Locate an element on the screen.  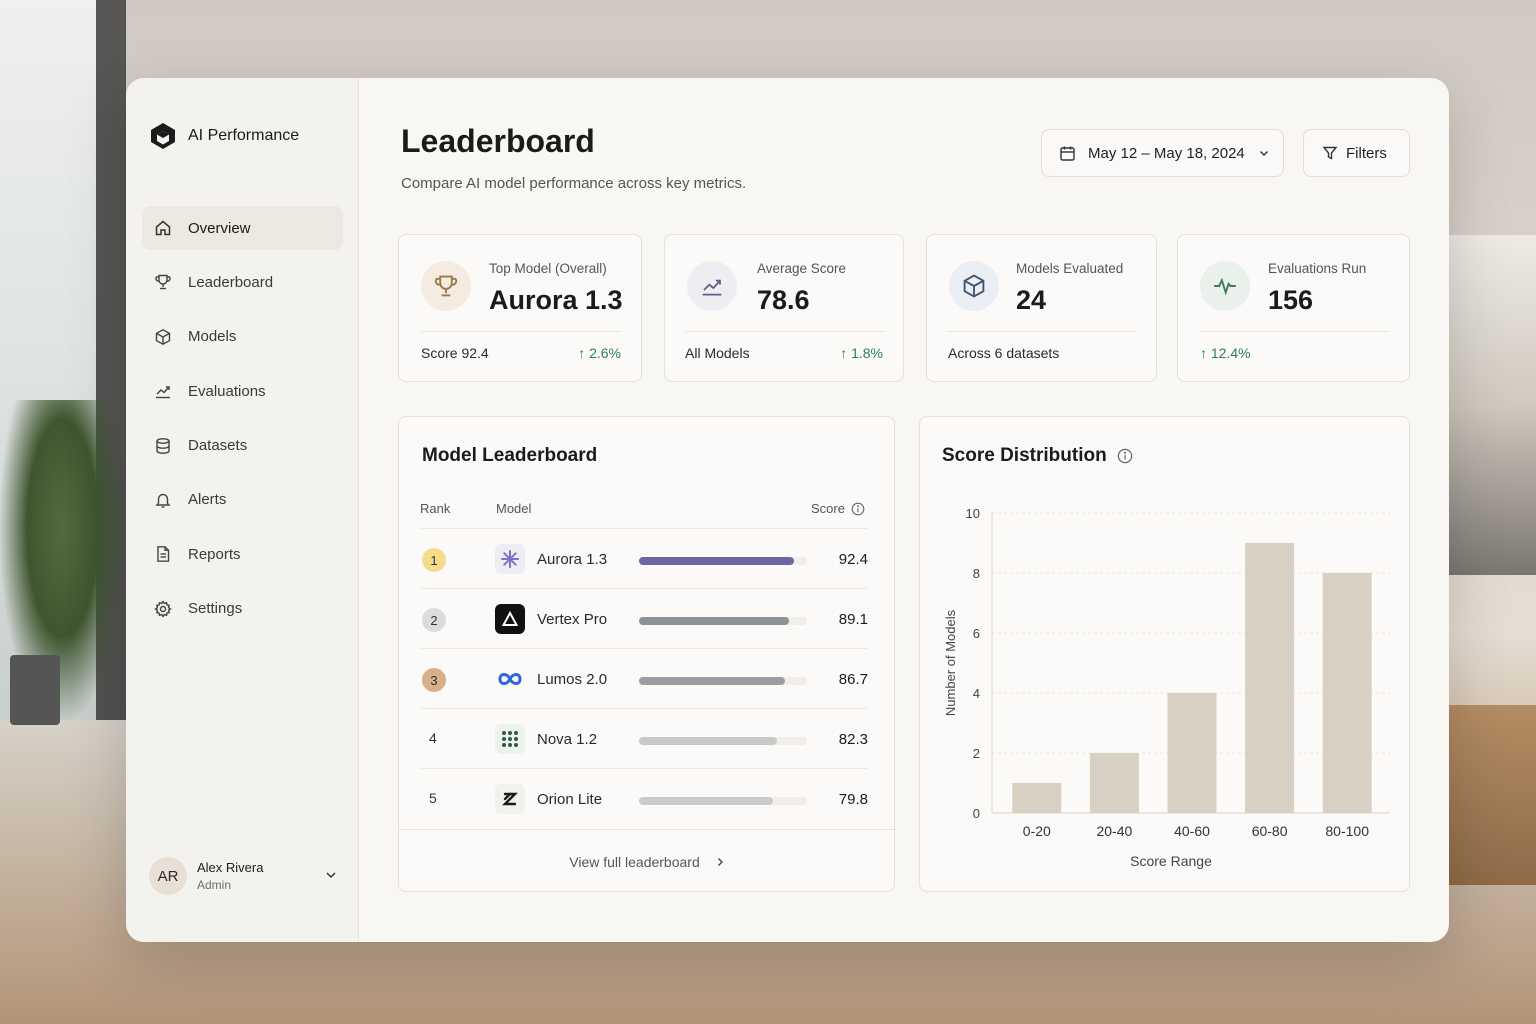
date-range-picker: May 12 – May 18, 2024 is located at coordinates (1162, 153).